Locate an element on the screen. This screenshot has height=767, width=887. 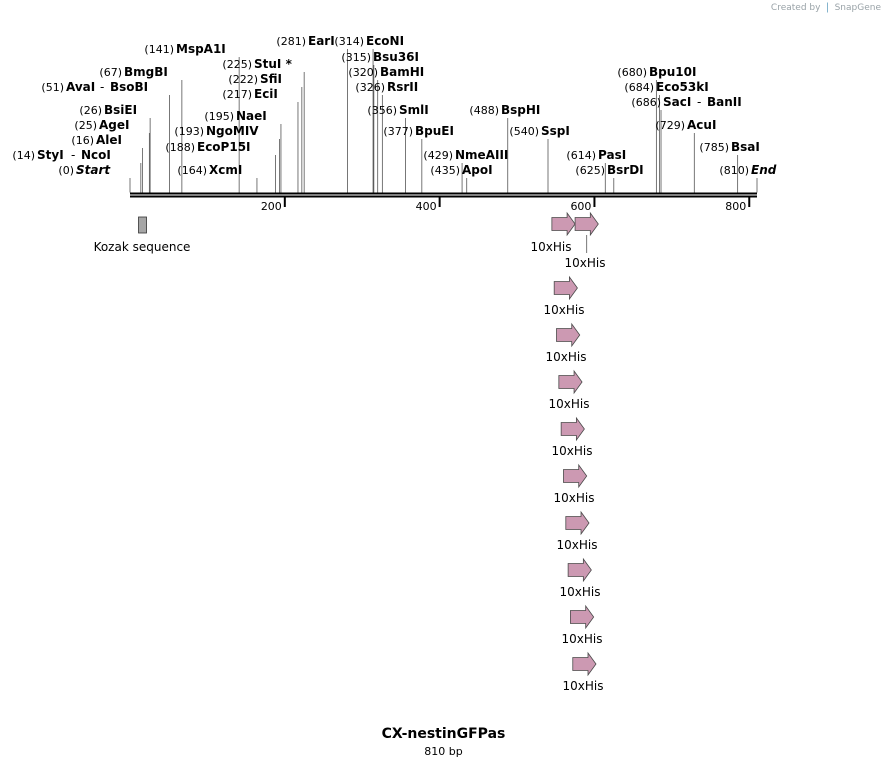
enzyme-sfii-name: SfiI is located at coordinates (271, 79).